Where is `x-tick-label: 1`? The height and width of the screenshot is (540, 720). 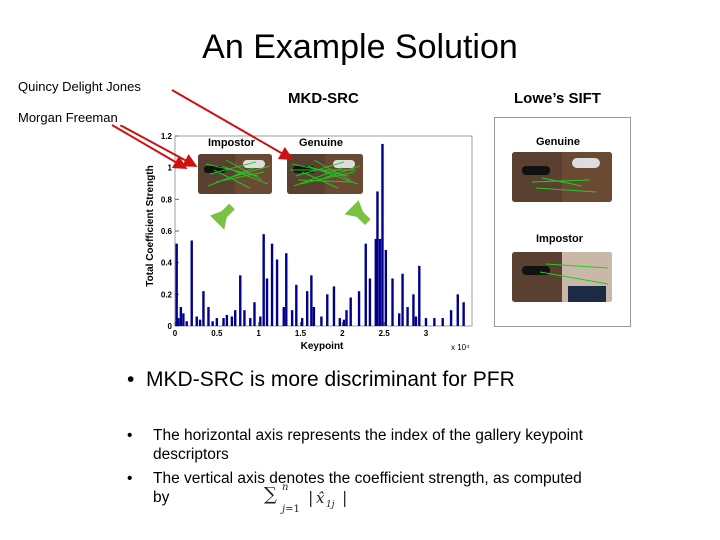
x-tick-label: 1 is located at coordinates (258, 333).